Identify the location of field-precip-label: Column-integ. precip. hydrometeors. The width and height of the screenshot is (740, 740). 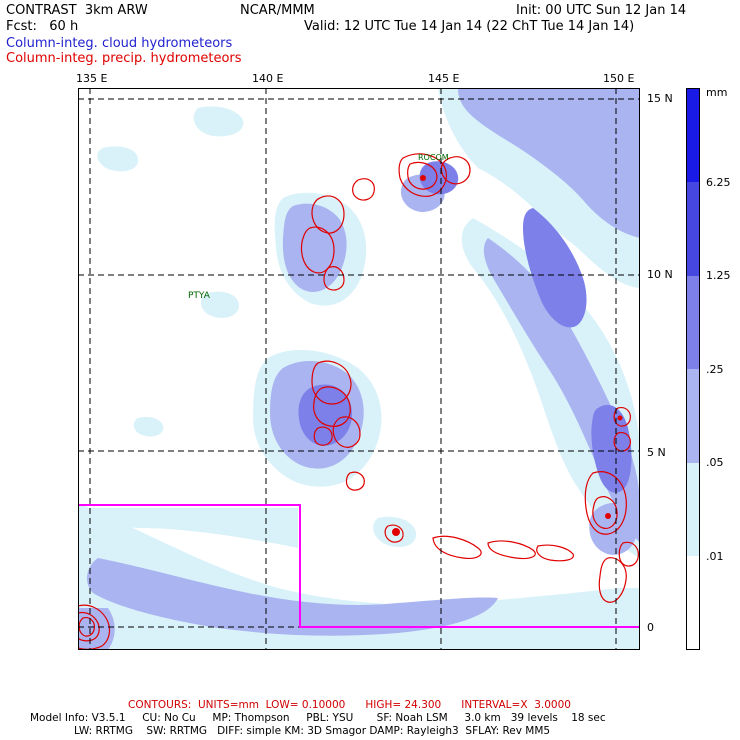
(124, 58).